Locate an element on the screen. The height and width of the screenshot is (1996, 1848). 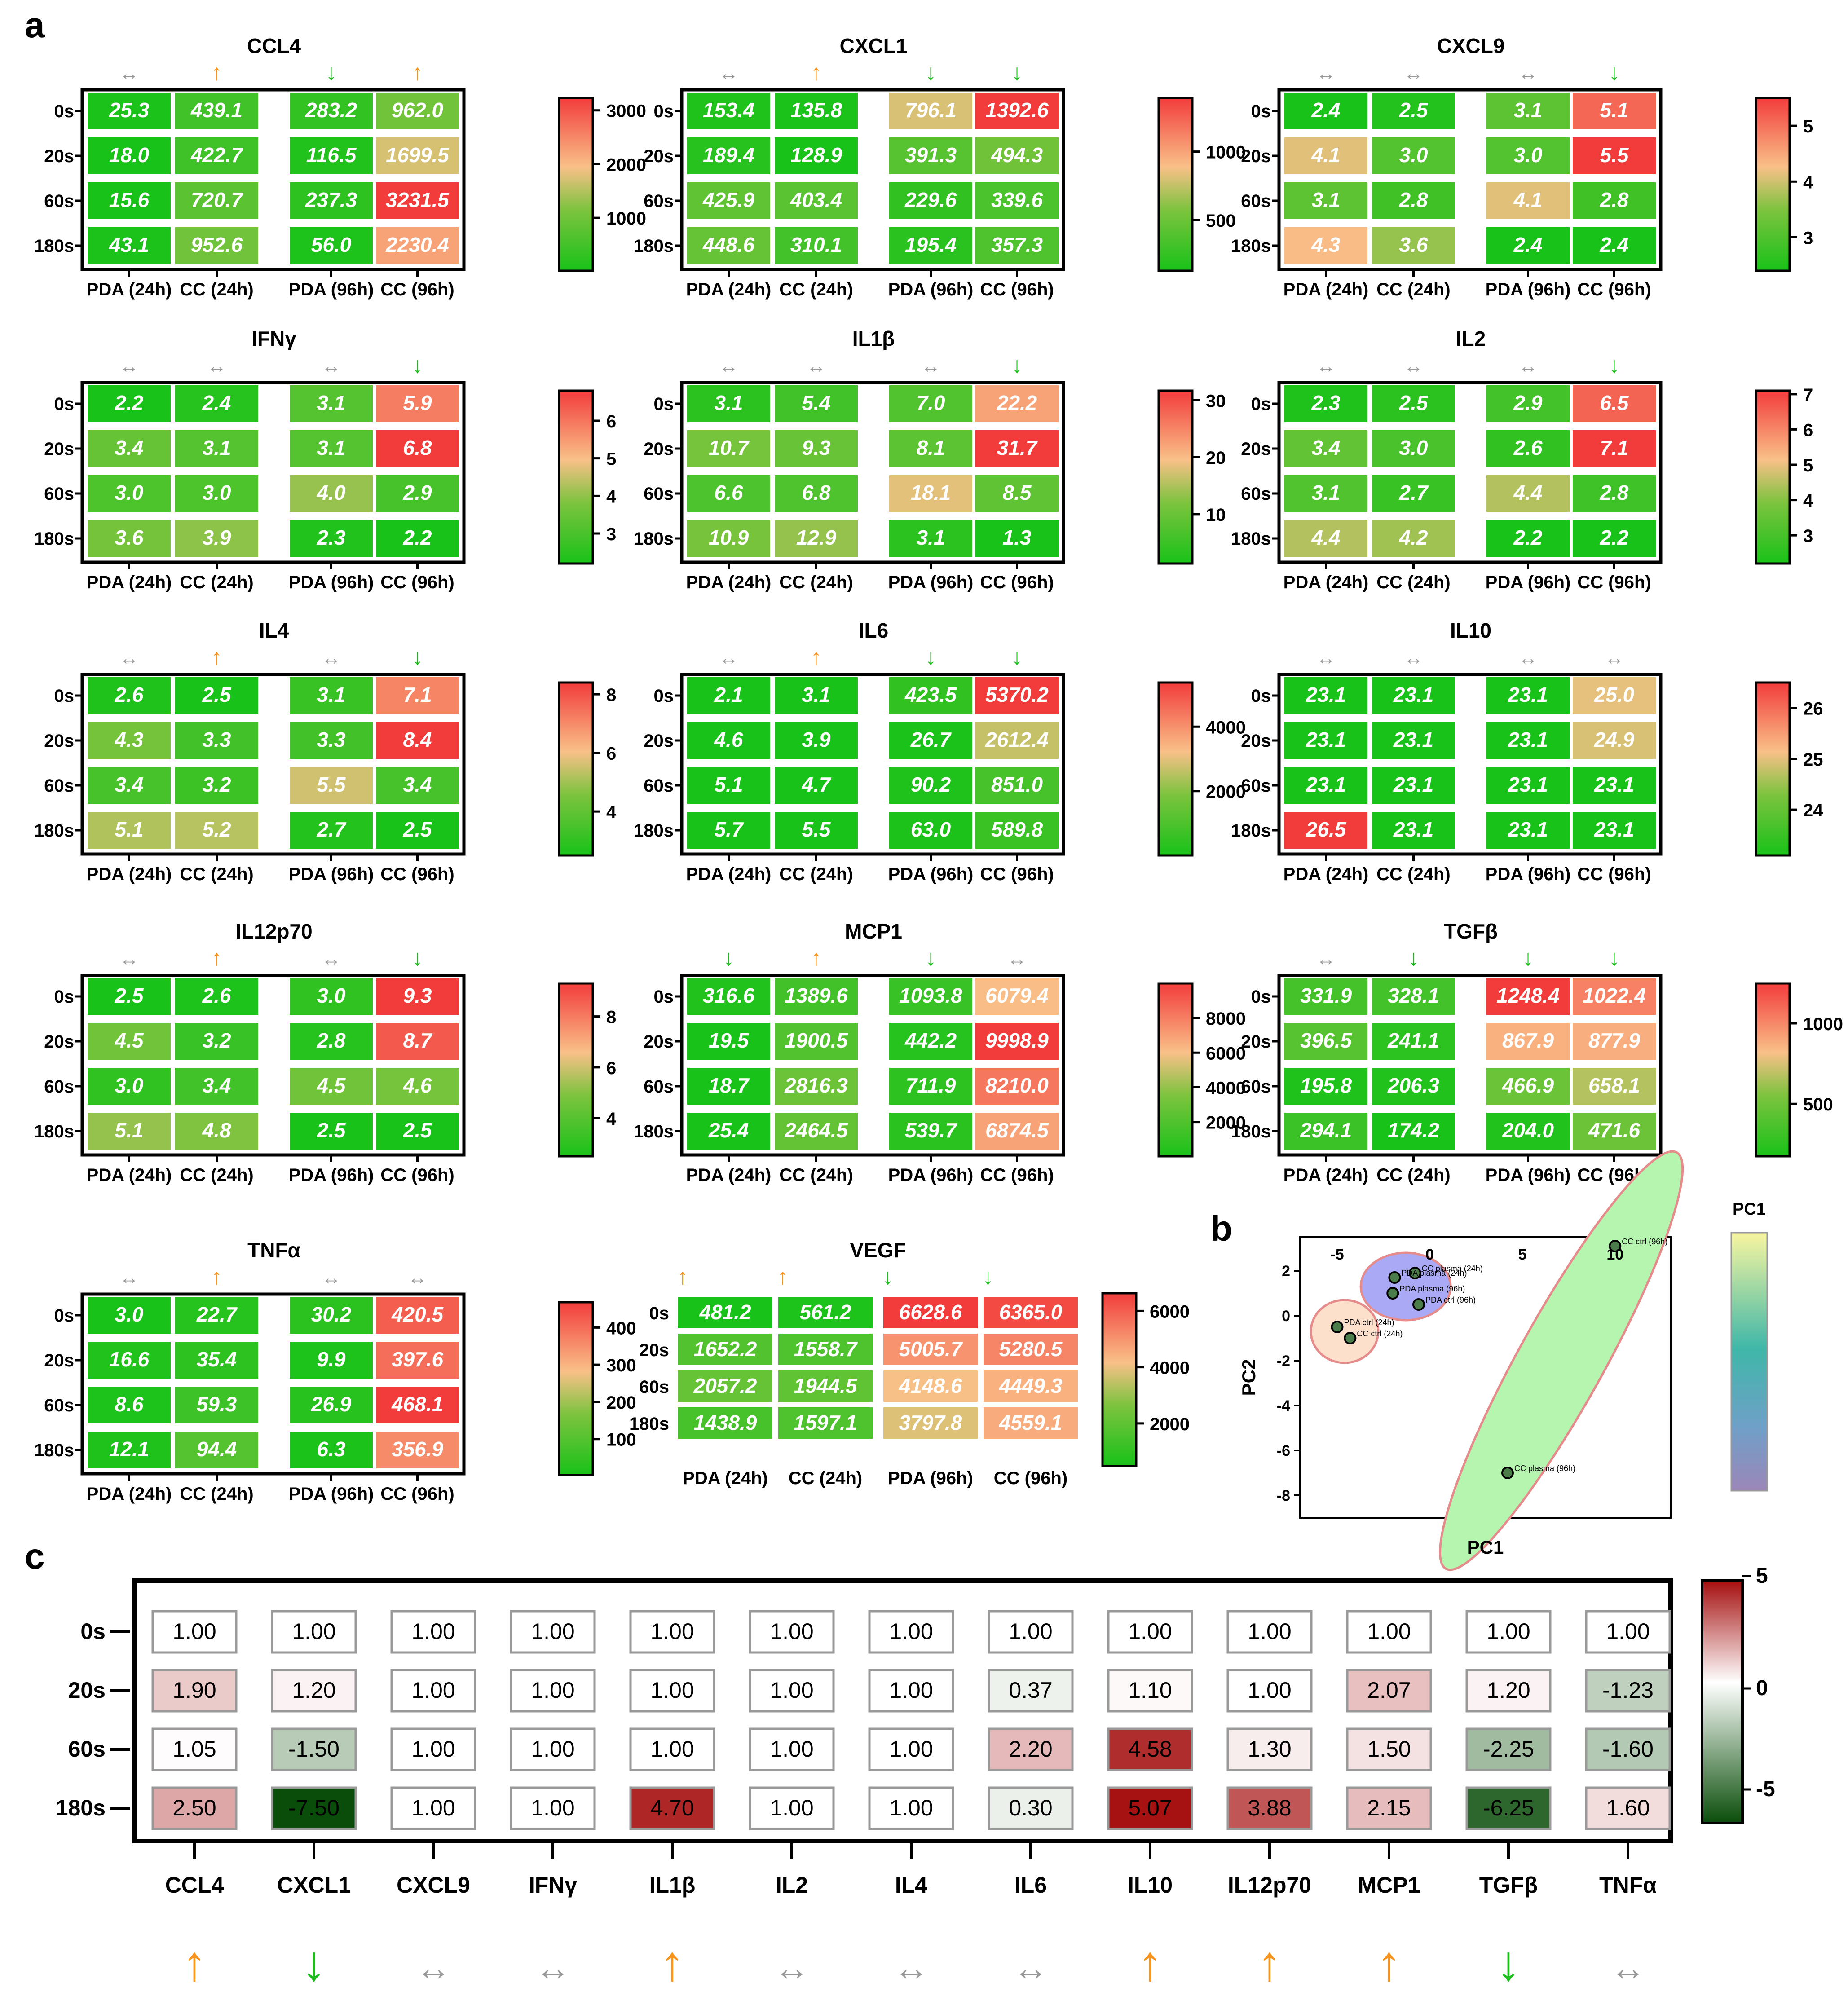
heatmap-value: 2.3 is located at coordinates (1326, 402).